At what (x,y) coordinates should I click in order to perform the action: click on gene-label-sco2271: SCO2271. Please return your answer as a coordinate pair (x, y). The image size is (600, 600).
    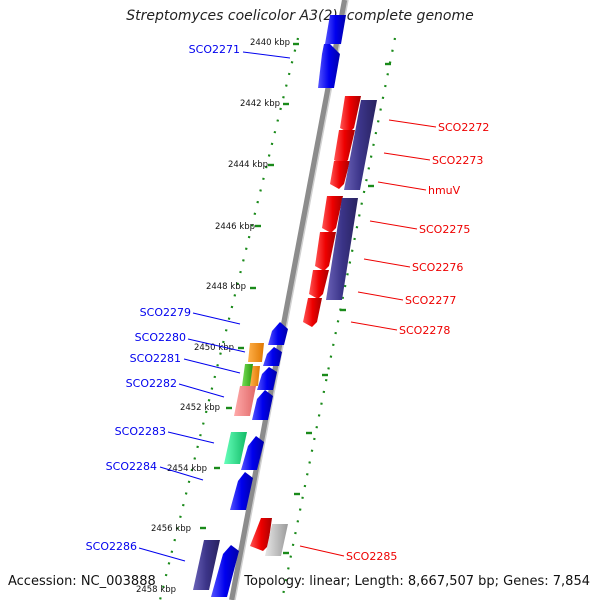
    Looking at the image, I should click on (214, 49).